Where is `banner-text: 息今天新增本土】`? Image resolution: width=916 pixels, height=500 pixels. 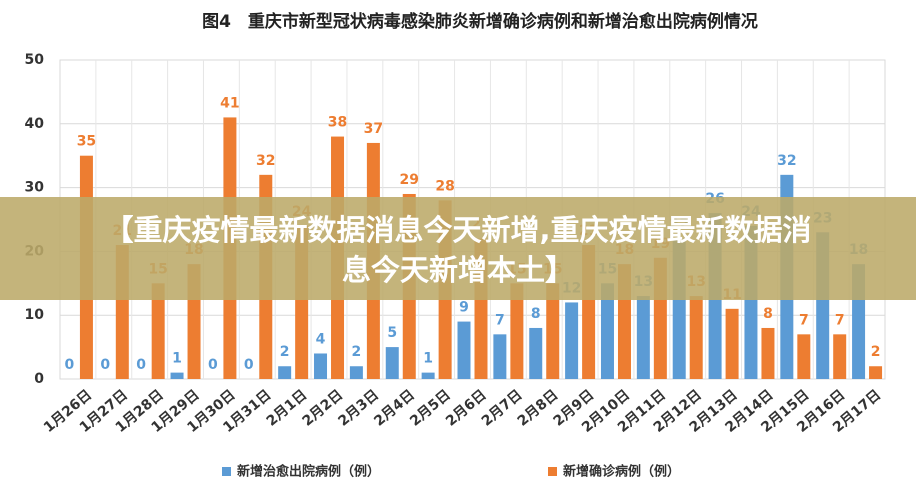 banner-text: 息今天新增本土】 is located at coordinates (458, 270).